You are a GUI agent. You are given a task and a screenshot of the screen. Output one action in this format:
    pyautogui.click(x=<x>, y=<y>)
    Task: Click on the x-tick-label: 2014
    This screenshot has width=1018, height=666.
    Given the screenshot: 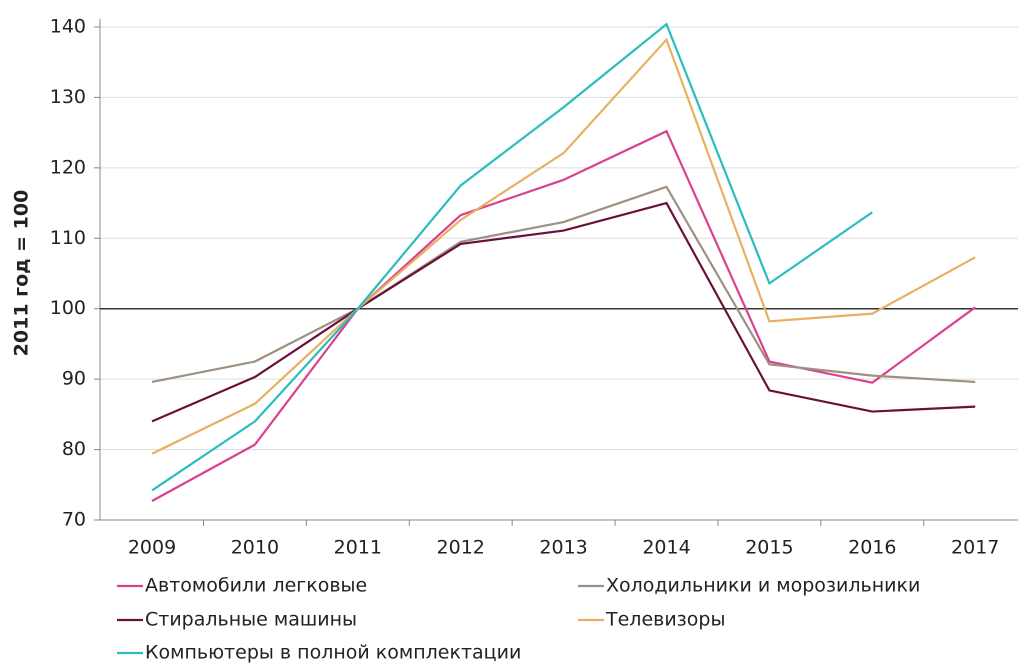 What is the action you would take?
    pyautogui.click(x=666, y=548)
    